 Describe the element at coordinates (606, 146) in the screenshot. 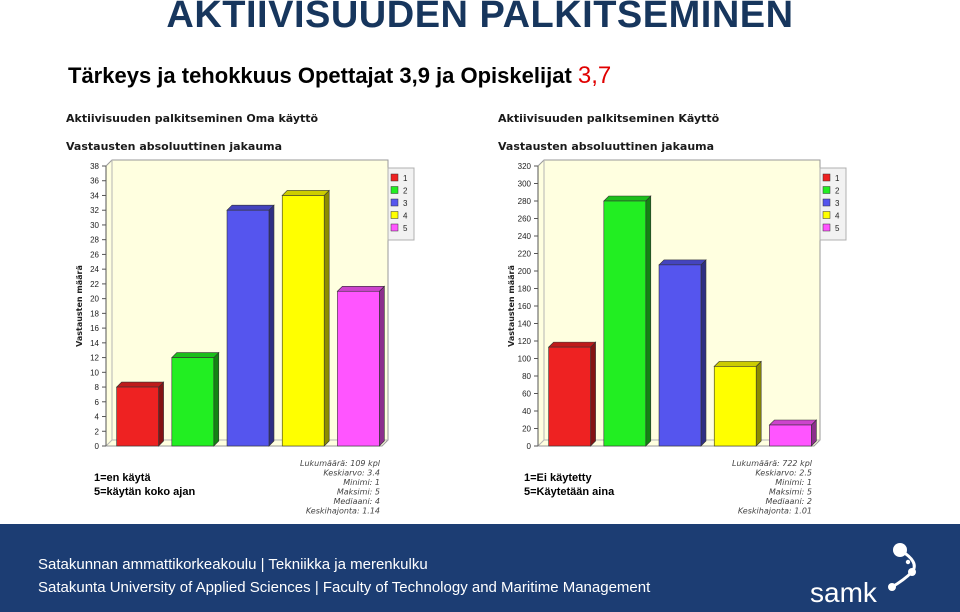

I see `chart-subtitle: Vastausten absoluuttinen jakauma` at that location.